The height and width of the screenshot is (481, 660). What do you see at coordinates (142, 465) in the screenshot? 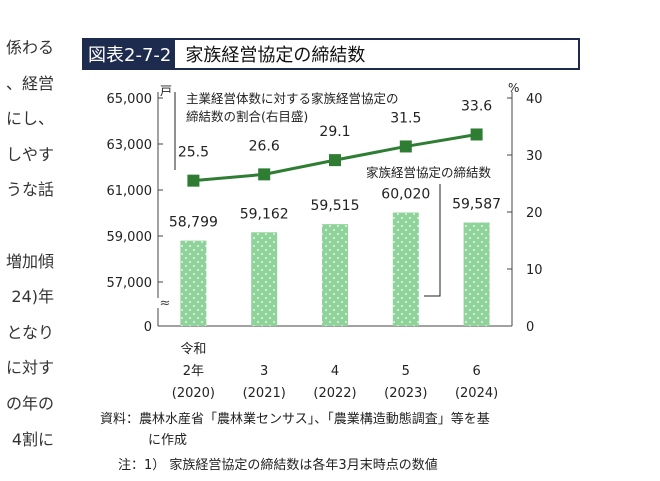
I see `note-label: 注：1）` at bounding box center [142, 465].